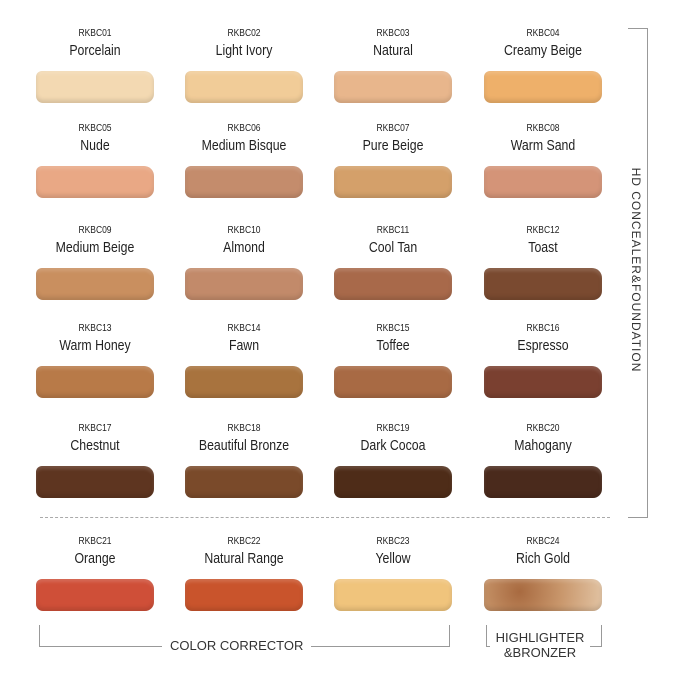 Image resolution: width=679 pixels, height=679 pixels. Describe the element at coordinates (543, 445) in the screenshot. I see `shade-name: Mahogany` at that location.